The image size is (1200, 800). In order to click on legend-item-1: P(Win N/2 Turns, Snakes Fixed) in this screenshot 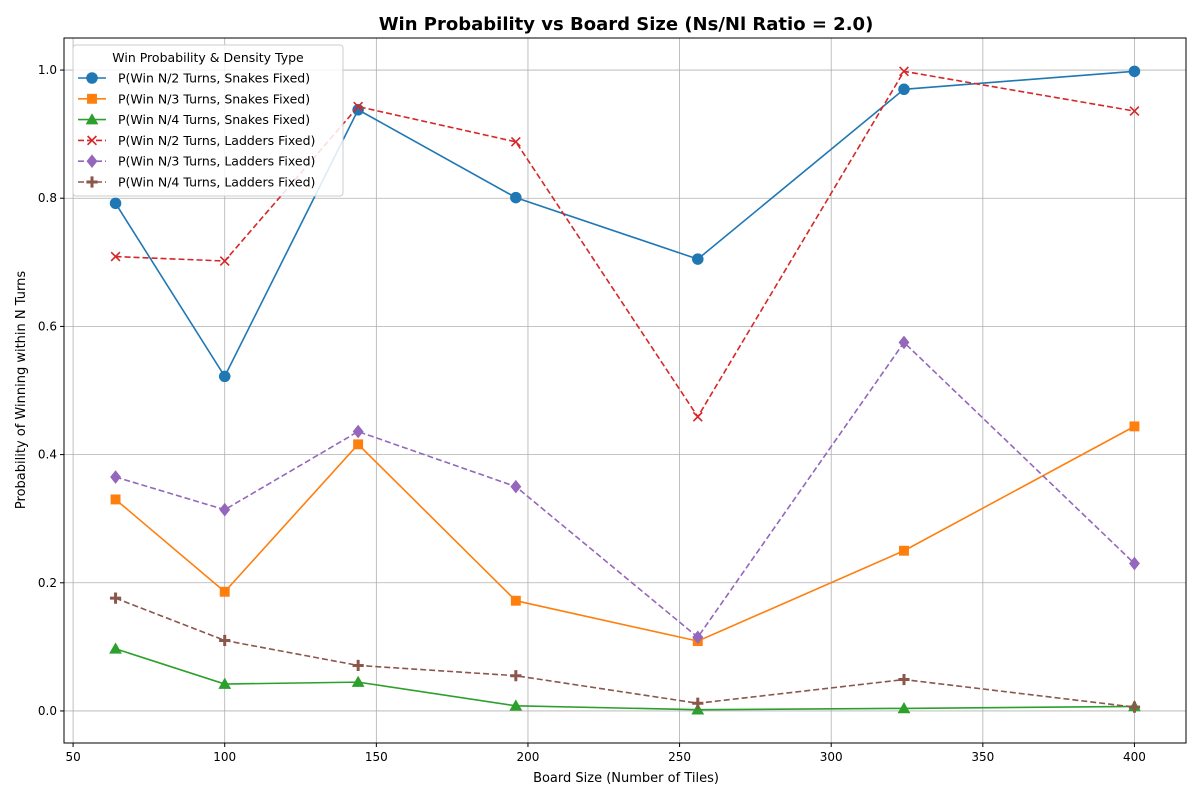, I will do `click(194, 78)`.